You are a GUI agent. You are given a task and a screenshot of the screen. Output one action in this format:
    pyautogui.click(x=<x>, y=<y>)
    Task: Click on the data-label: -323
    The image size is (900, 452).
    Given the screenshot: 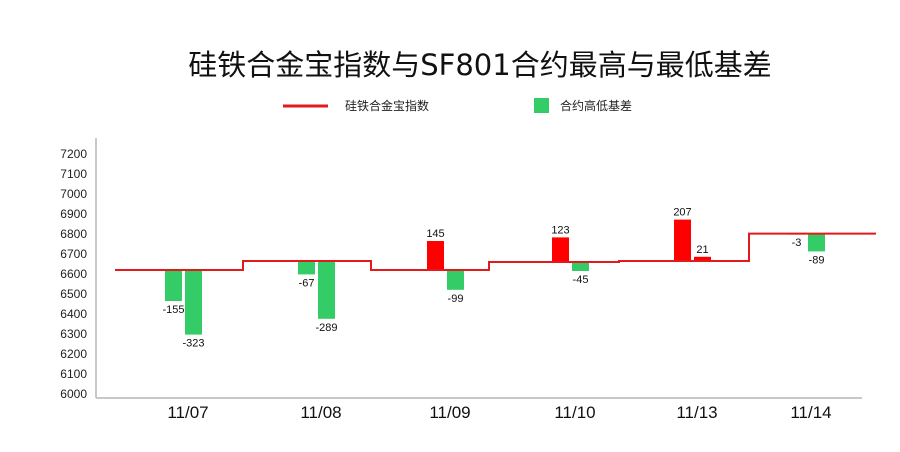 What is the action you would take?
    pyautogui.click(x=193, y=344)
    